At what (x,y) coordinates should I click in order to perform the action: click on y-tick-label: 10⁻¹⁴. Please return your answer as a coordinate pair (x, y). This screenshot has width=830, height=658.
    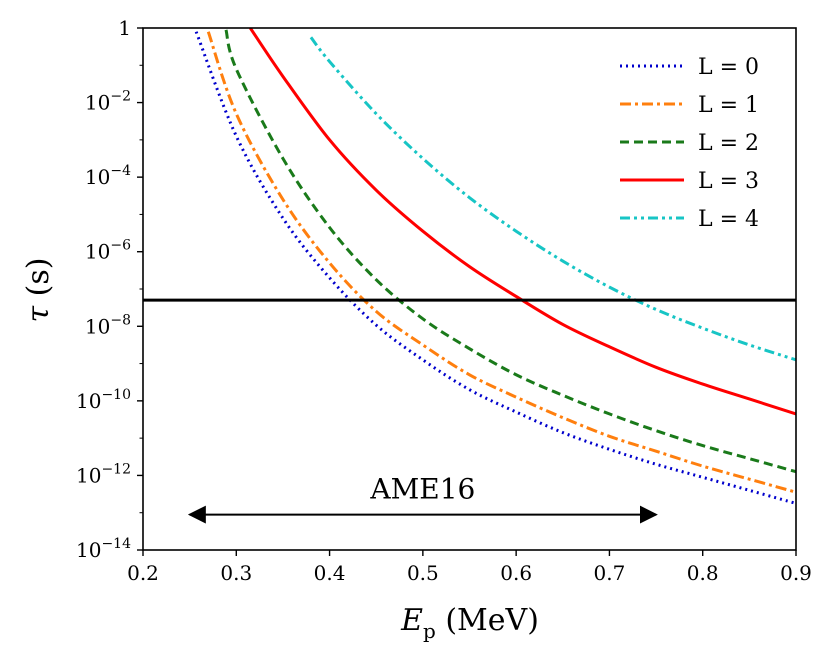
    Looking at the image, I should click on (103, 549).